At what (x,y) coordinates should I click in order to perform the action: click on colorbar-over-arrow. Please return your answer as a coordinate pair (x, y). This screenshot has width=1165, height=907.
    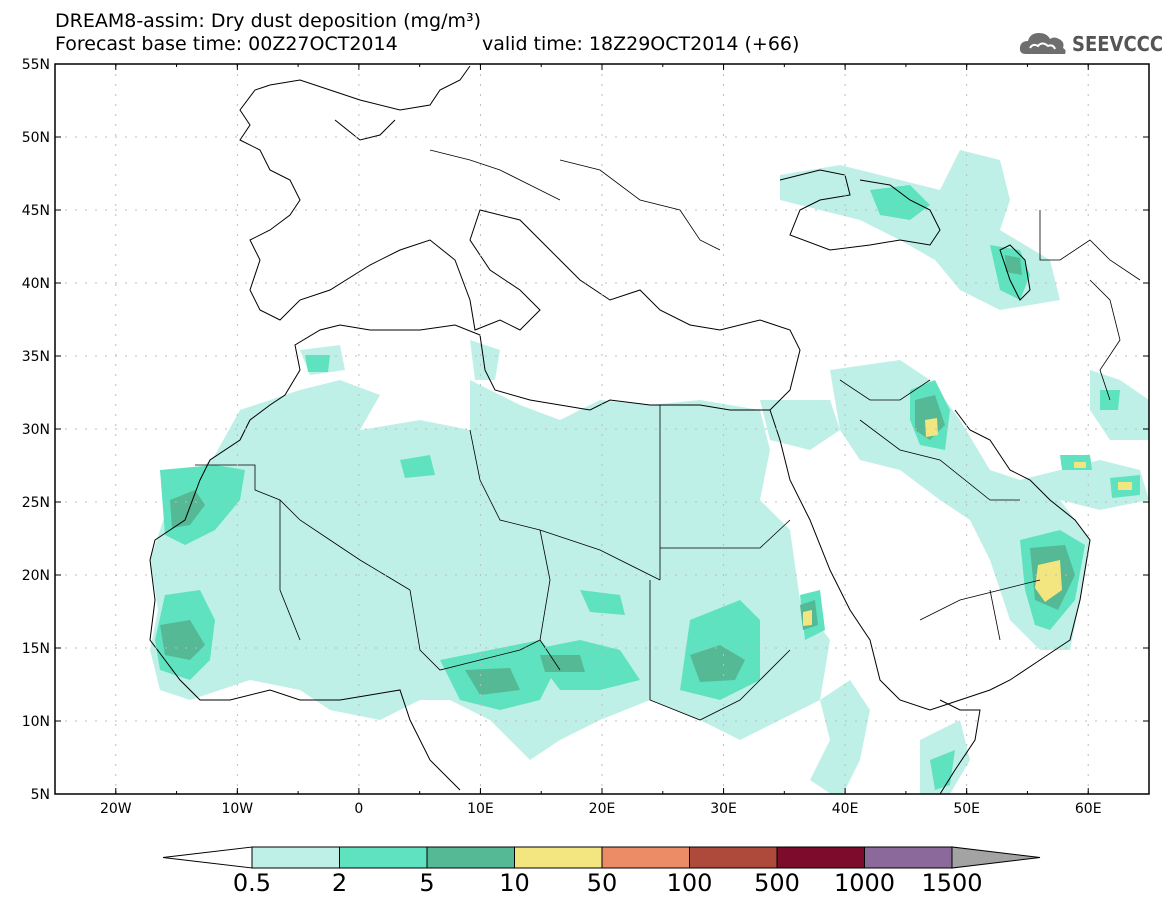
    Looking at the image, I should click on (996, 857).